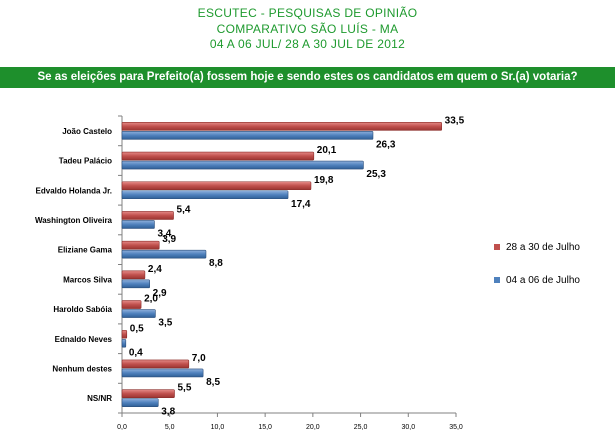 This screenshot has height=447, width=615. What do you see at coordinates (307, 44) in the screenshot?
I see `header-date-range: 04 A 06 JUL/ 28 A 30 JUL DE 2012` at bounding box center [307, 44].